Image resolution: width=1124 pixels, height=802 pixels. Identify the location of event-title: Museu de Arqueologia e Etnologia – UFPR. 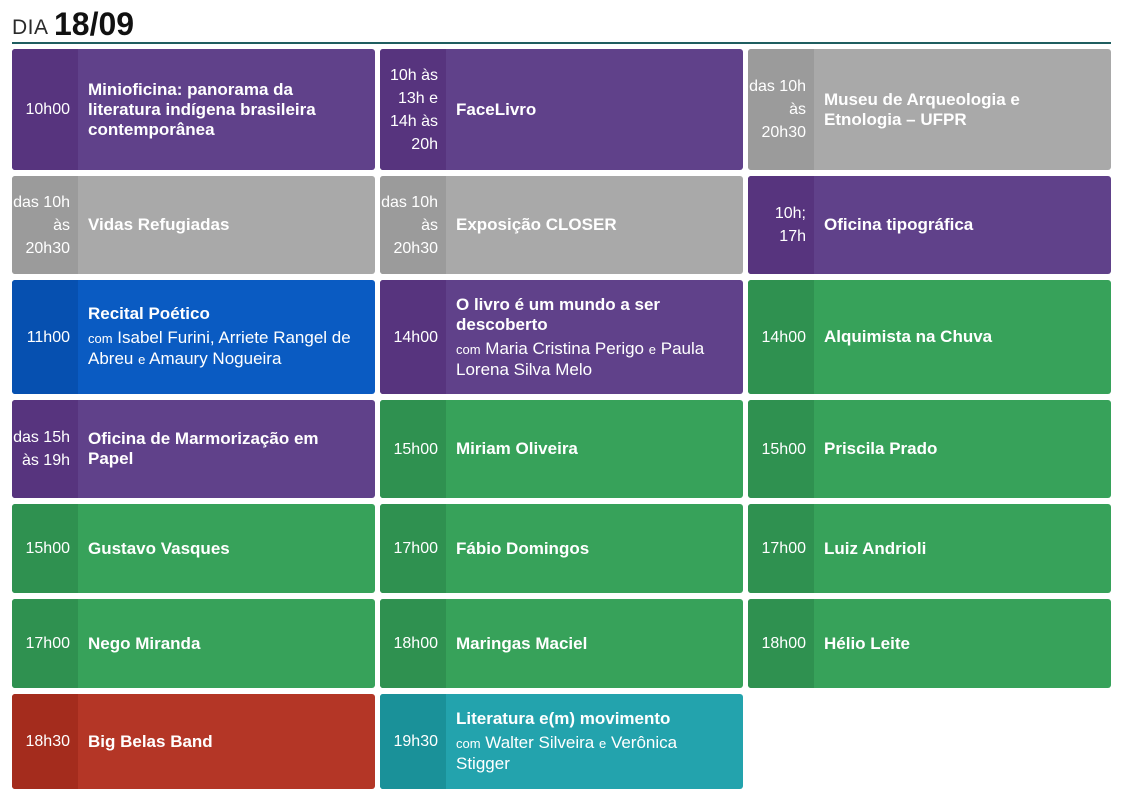
(922, 109).